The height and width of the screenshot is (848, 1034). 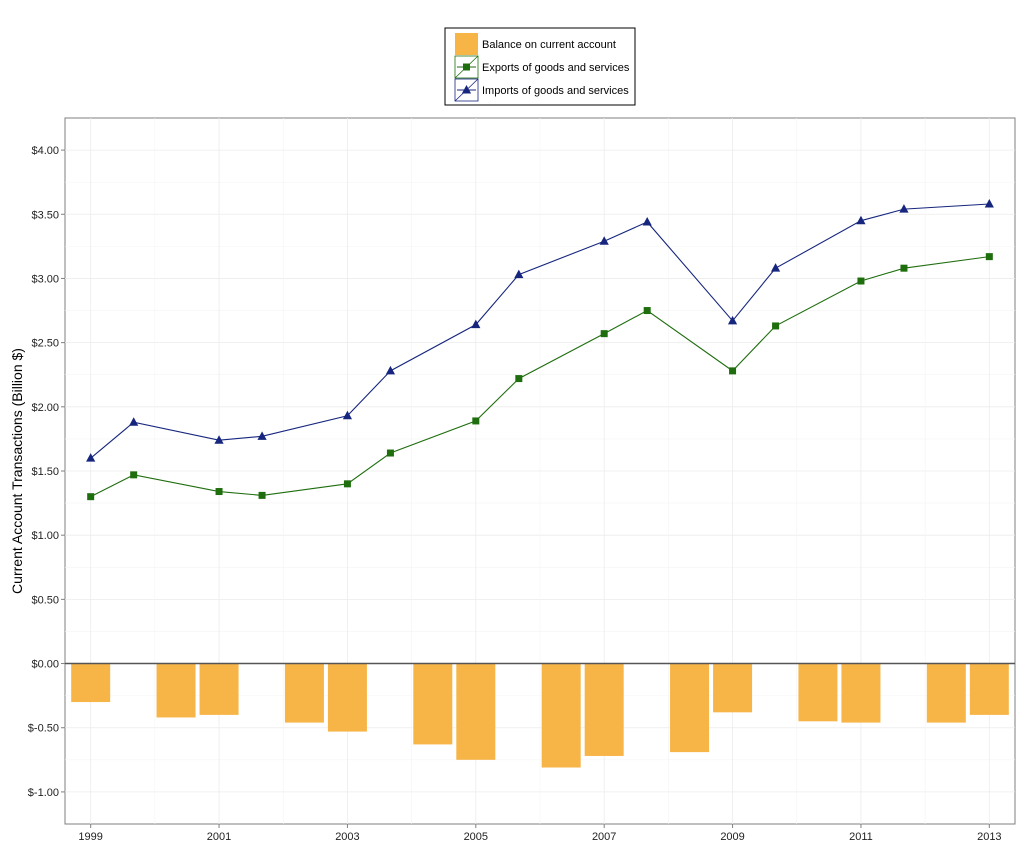 What do you see at coordinates (45, 344) in the screenshot?
I see `y-tick-label: $2.50` at bounding box center [45, 344].